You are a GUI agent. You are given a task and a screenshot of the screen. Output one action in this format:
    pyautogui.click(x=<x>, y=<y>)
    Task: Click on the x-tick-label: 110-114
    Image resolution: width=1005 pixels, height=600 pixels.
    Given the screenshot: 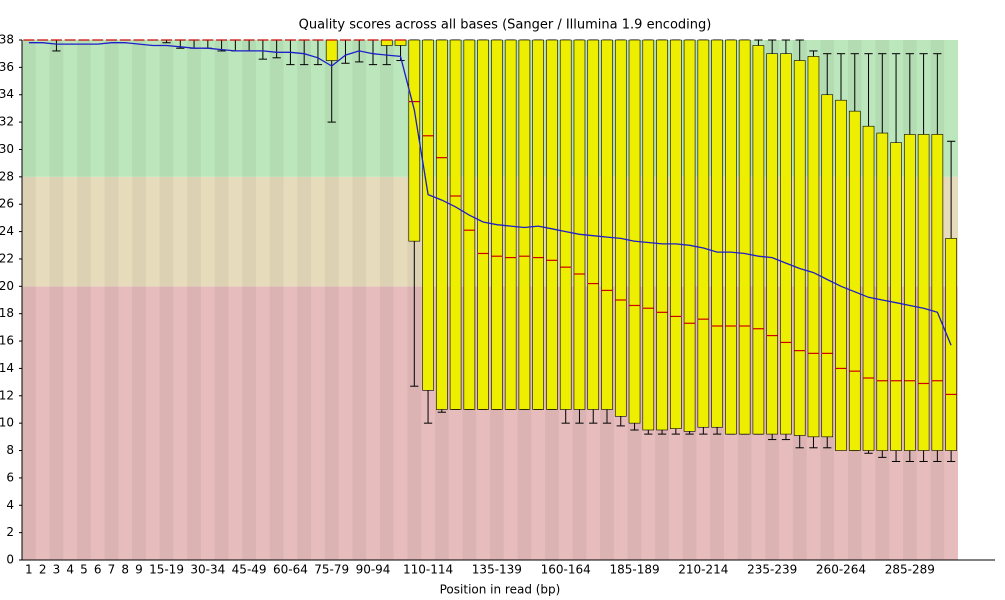 What is the action you would take?
    pyautogui.click(x=428, y=570)
    